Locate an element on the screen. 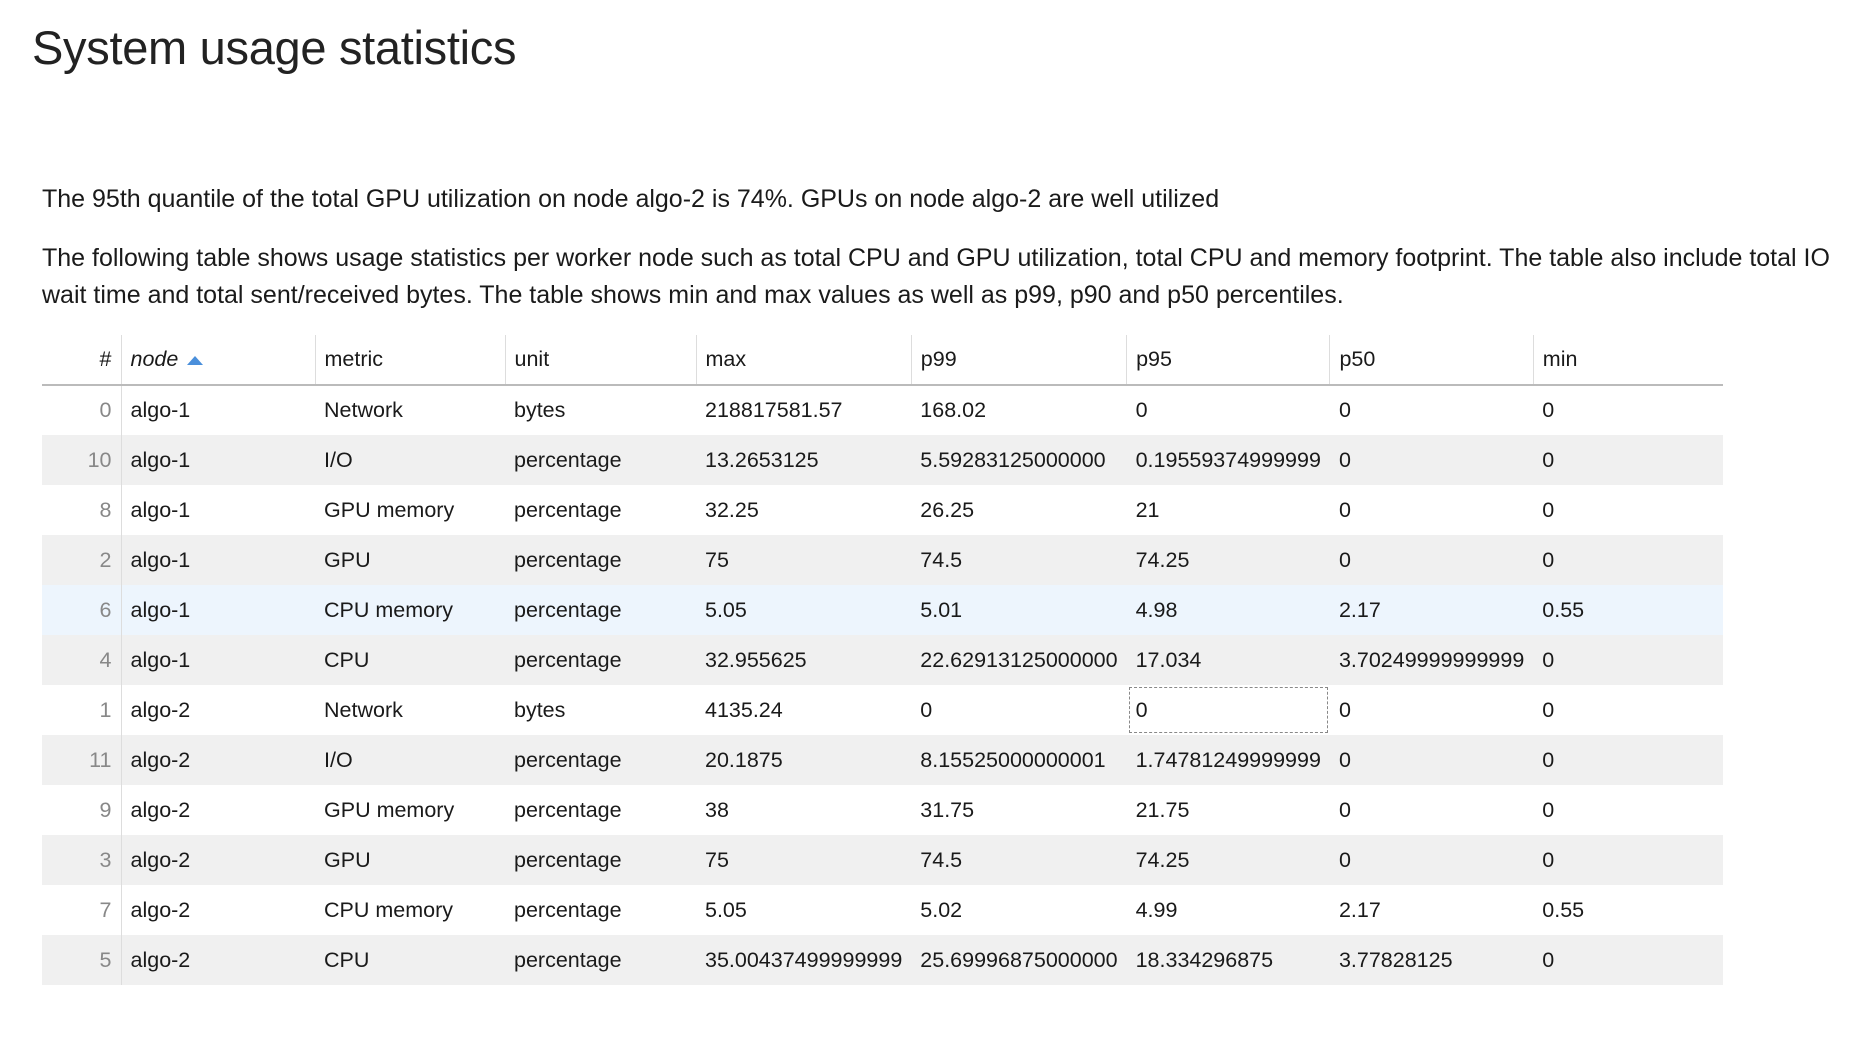 This screenshot has width=1868, height=1062. table-cell: CPU is located at coordinates (410, 960).